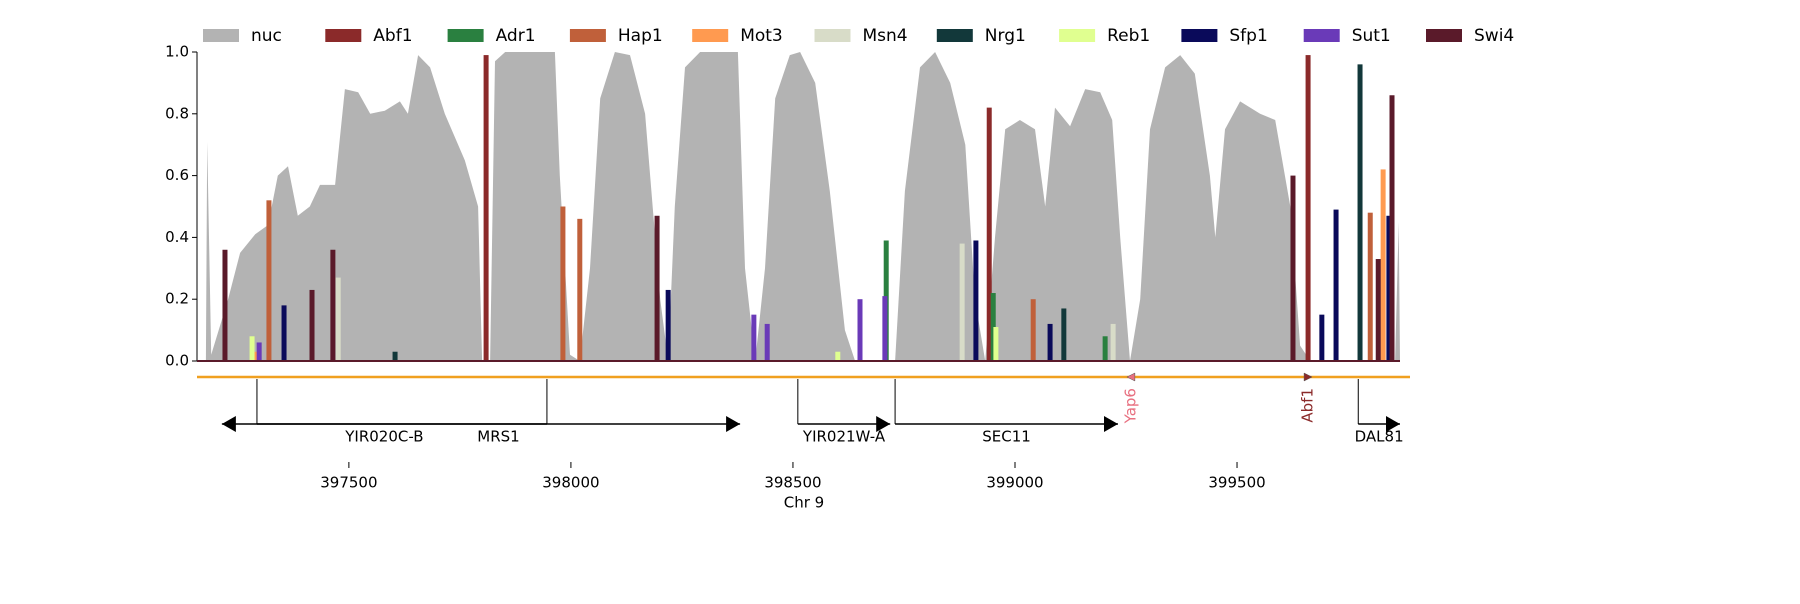 Image resolution: width=1800 pixels, height=604 pixels. I want to click on x-tick-label: 399500, so click(1236, 483).